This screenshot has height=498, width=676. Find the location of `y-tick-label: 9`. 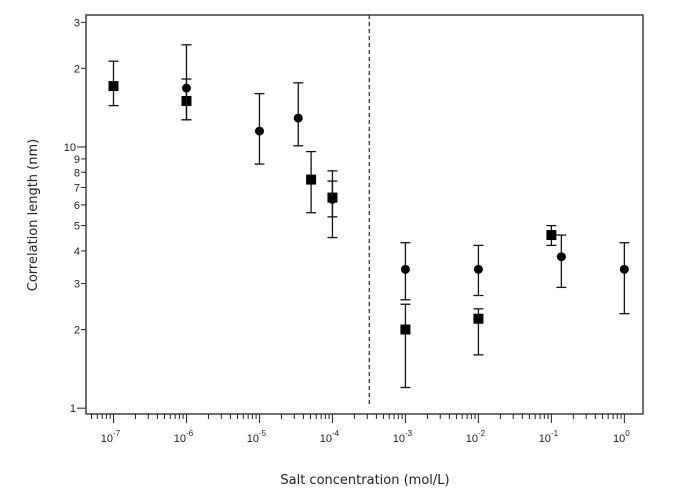

y-tick-label: 9 is located at coordinates (77, 160).